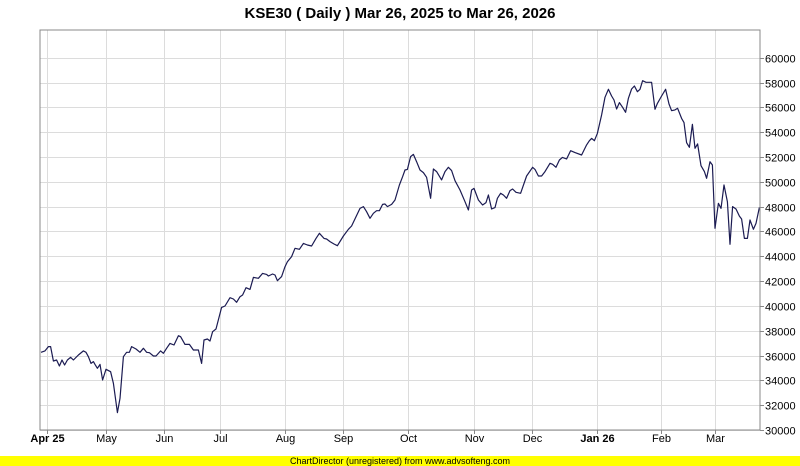 The height and width of the screenshot is (466, 800). What do you see at coordinates (533, 439) in the screenshot?
I see `x-tick-label: Dec` at bounding box center [533, 439].